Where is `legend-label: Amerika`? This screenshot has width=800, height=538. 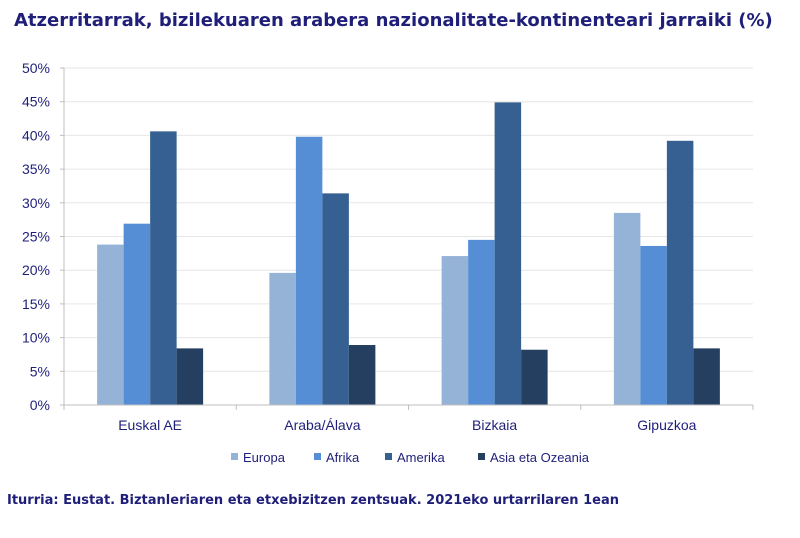 legend-label: Amerika is located at coordinates (421, 457).